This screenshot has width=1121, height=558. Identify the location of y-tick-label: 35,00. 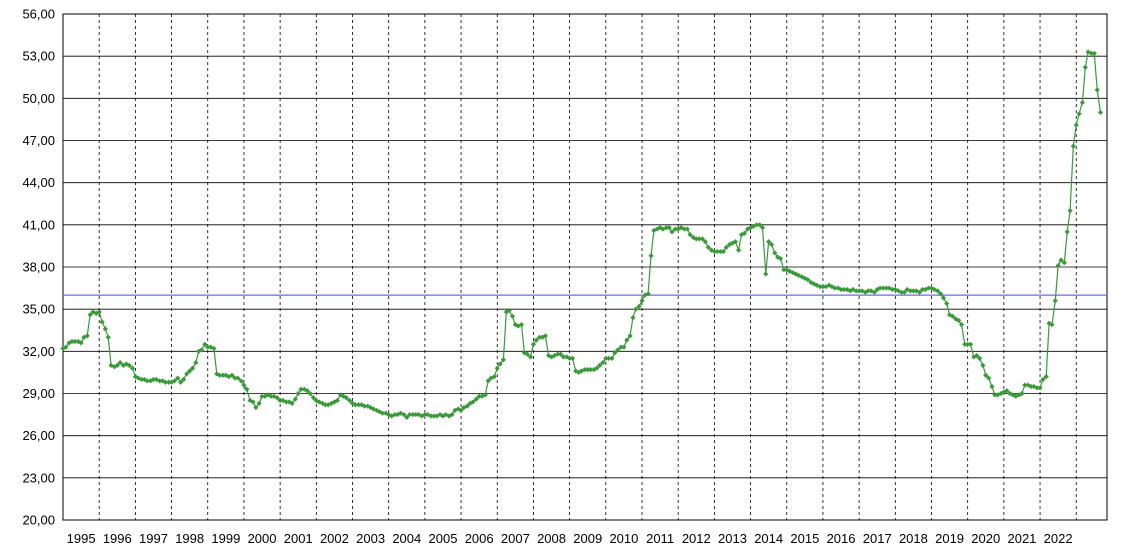
(38, 309).